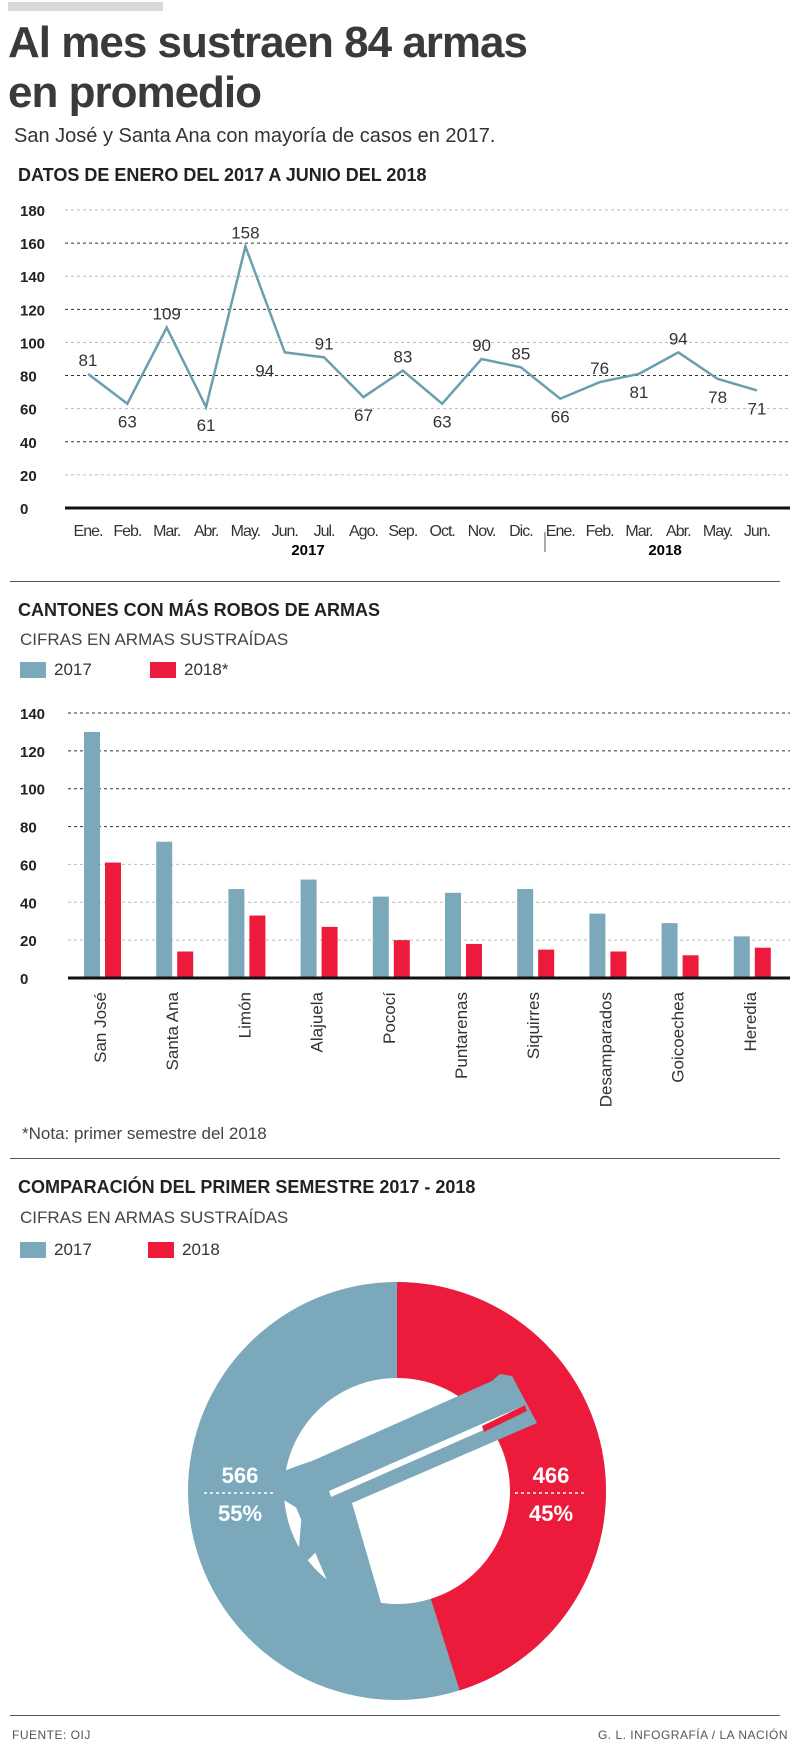  What do you see at coordinates (324, 343) in the screenshot?
I see `data-label: 91` at bounding box center [324, 343].